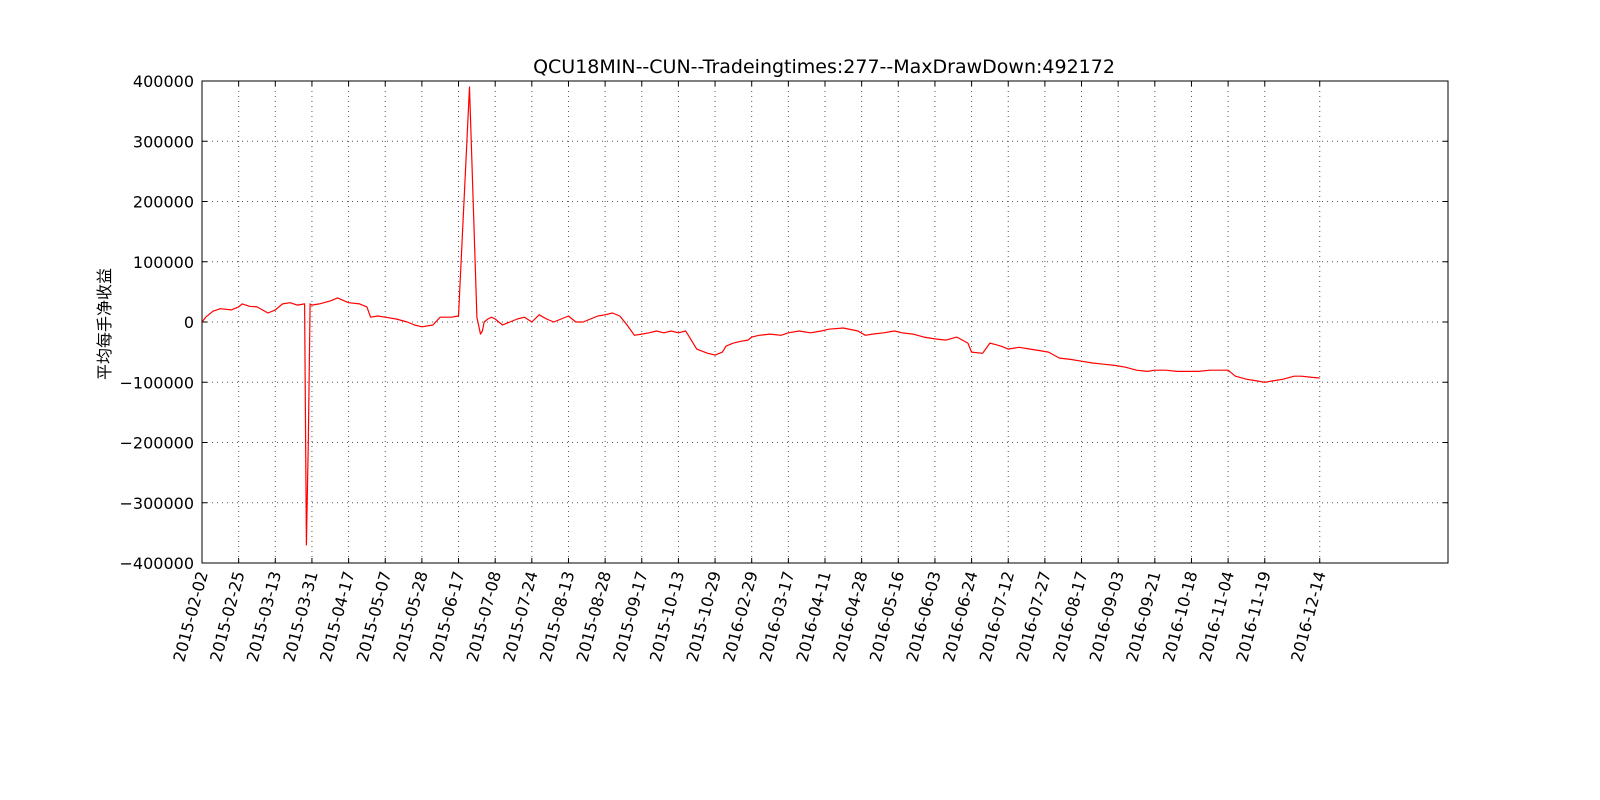 The image size is (1600, 800). I want to click on y-tick-label: 400000, so click(163, 81).